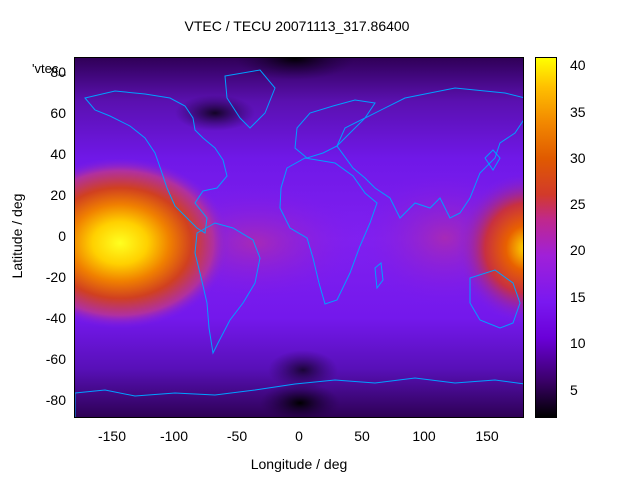  What do you see at coordinates (215, 113) in the screenshot?
I see `dark-canada` at bounding box center [215, 113].